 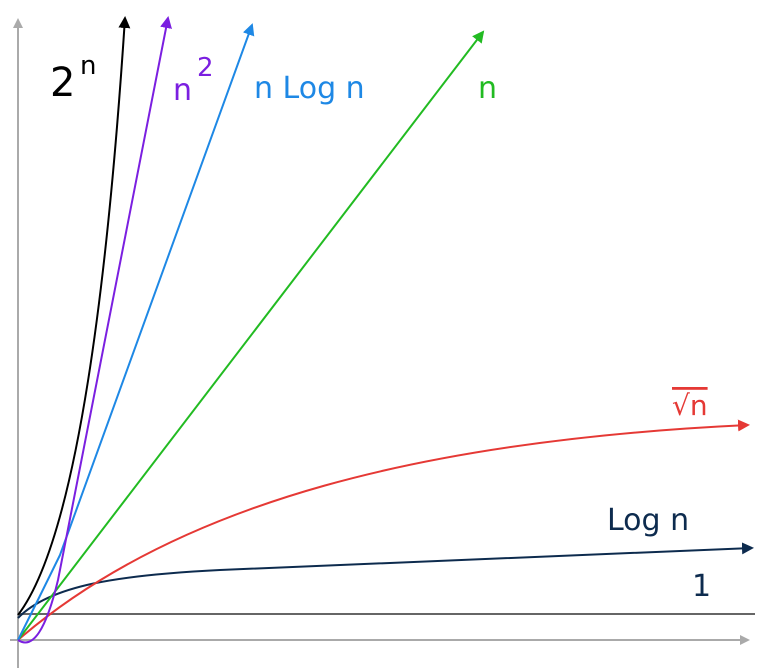 What do you see at coordinates (88, 66) in the screenshot?
I see `label-exponent: n` at bounding box center [88, 66].